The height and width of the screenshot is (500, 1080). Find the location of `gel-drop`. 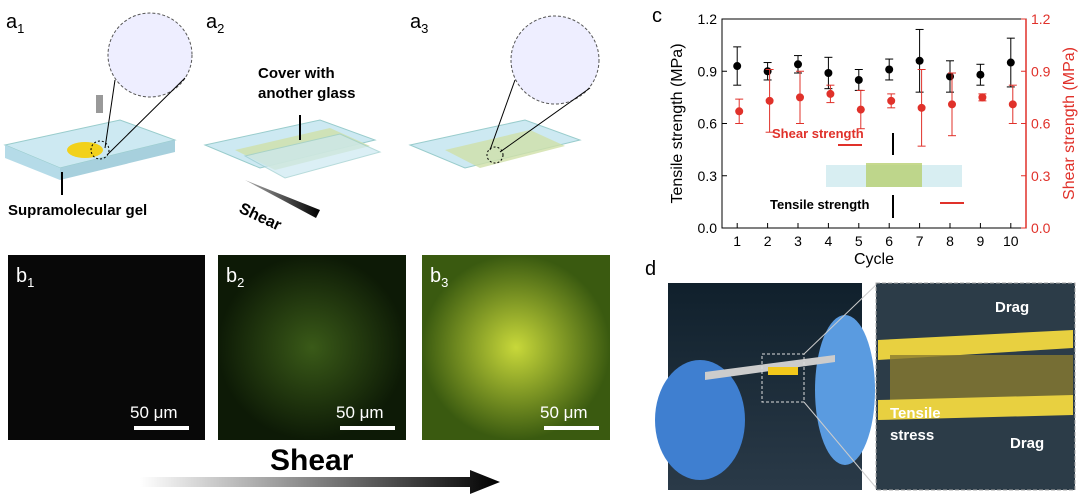

gel-drop is located at coordinates (85, 150).